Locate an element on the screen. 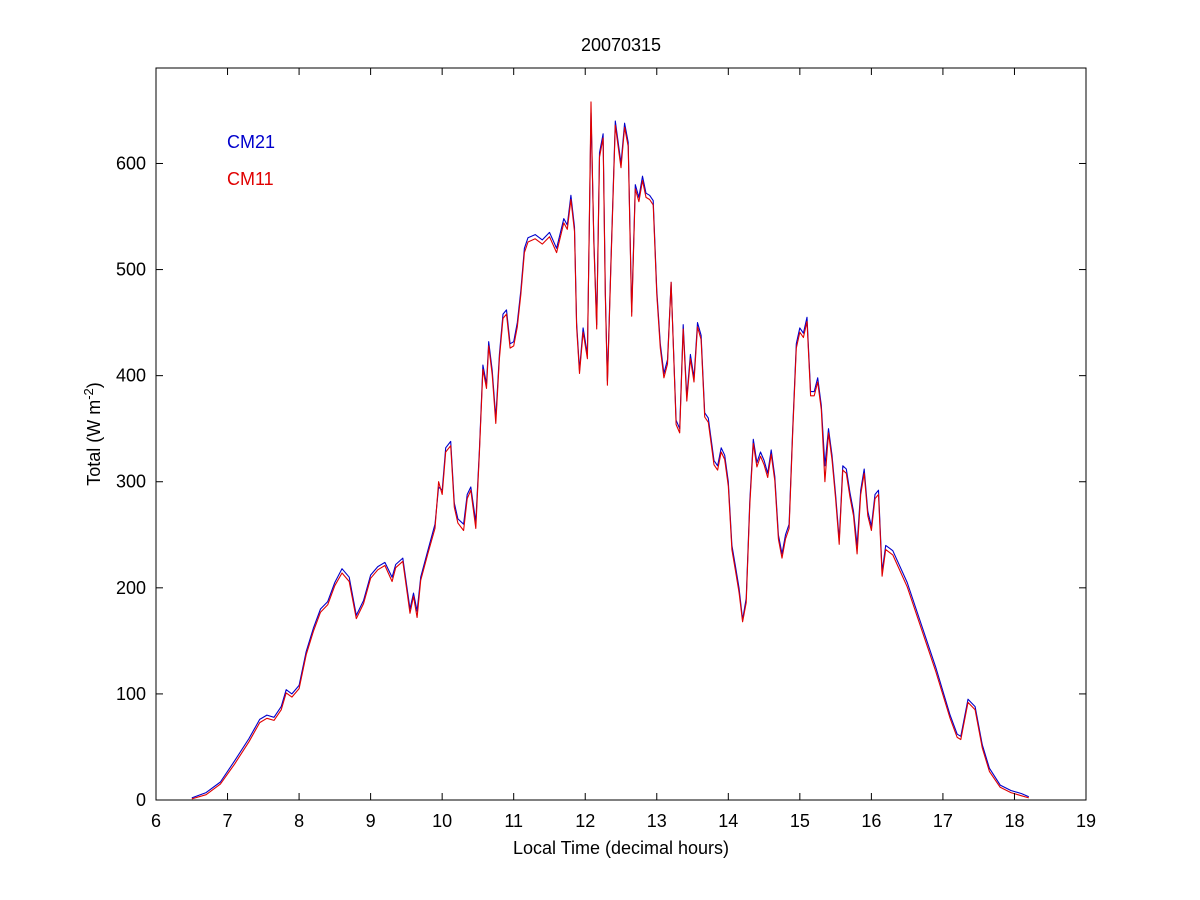 The height and width of the screenshot is (900, 1200). y-tick-label: 400 is located at coordinates (131, 376).